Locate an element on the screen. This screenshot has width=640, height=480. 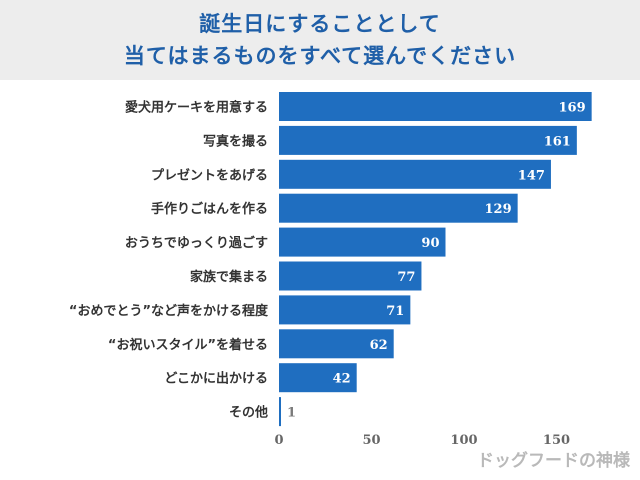
data-label: 62 is located at coordinates (379, 345).